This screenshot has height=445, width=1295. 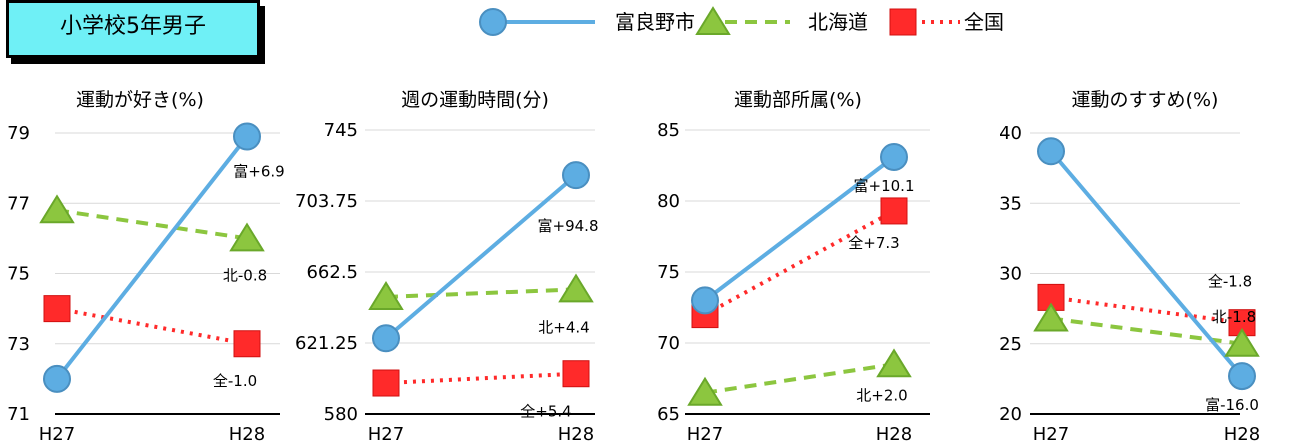 What do you see at coordinates (655, 22) in the screenshot?
I see `legend-label: 富良野市` at bounding box center [655, 22].